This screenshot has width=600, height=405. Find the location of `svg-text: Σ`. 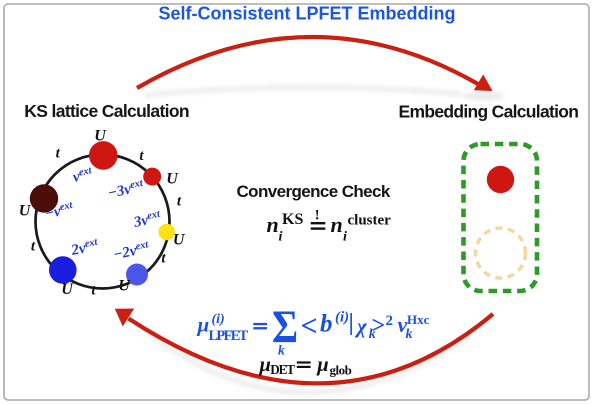

svg-text: Σ is located at coordinates (285, 327).